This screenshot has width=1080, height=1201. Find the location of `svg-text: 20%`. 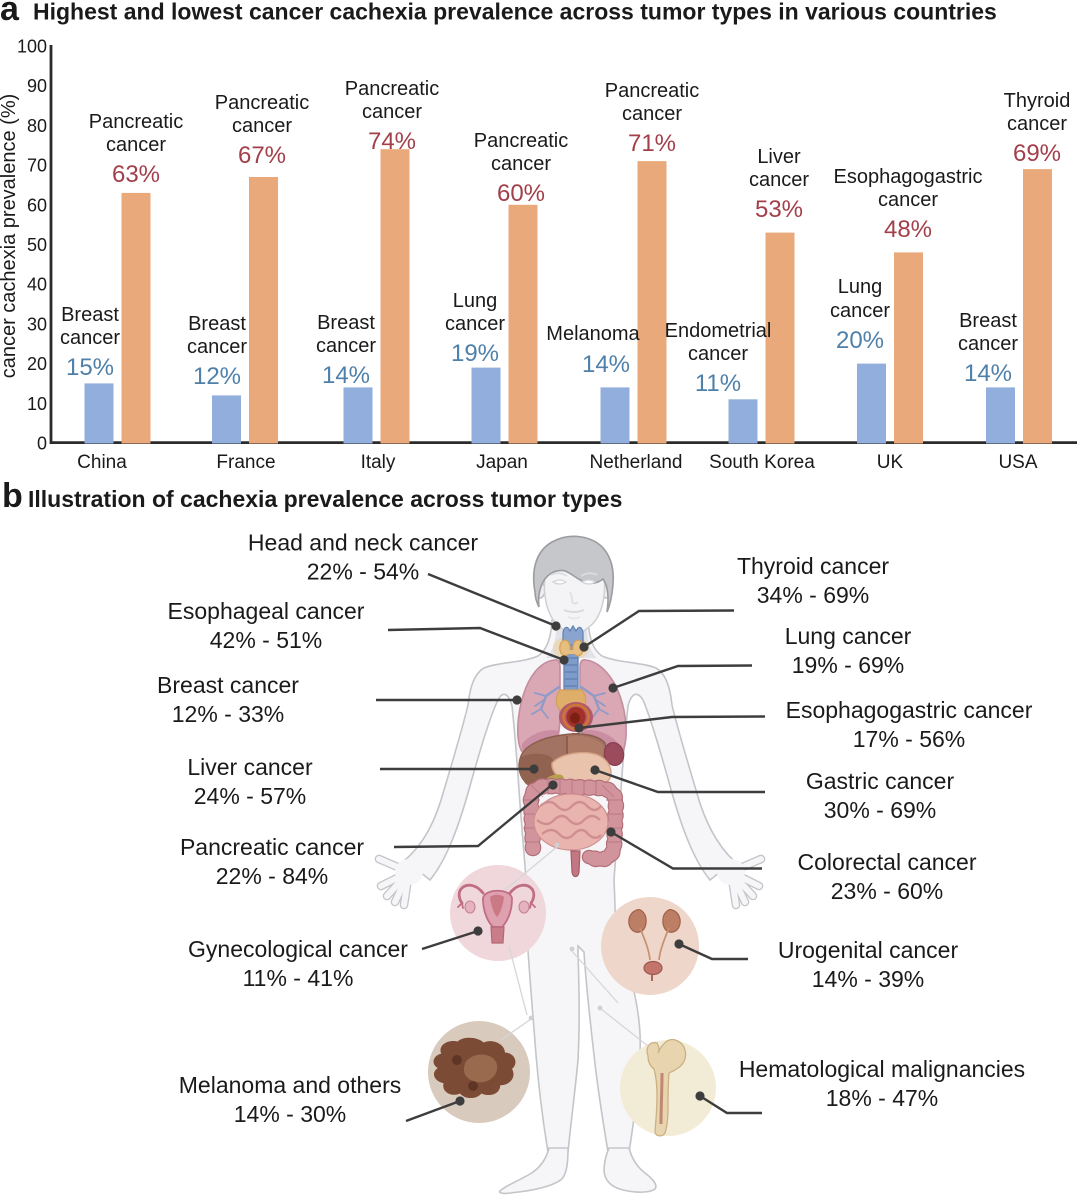

svg-text: 20% is located at coordinates (860, 340).